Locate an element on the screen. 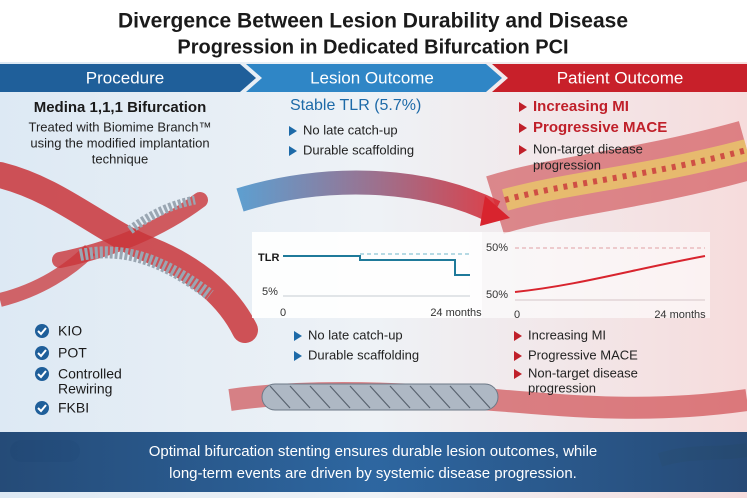 The width and height of the screenshot is (747, 498). lesion-heading: Stable TLR (5.7%) is located at coordinates (355, 105).